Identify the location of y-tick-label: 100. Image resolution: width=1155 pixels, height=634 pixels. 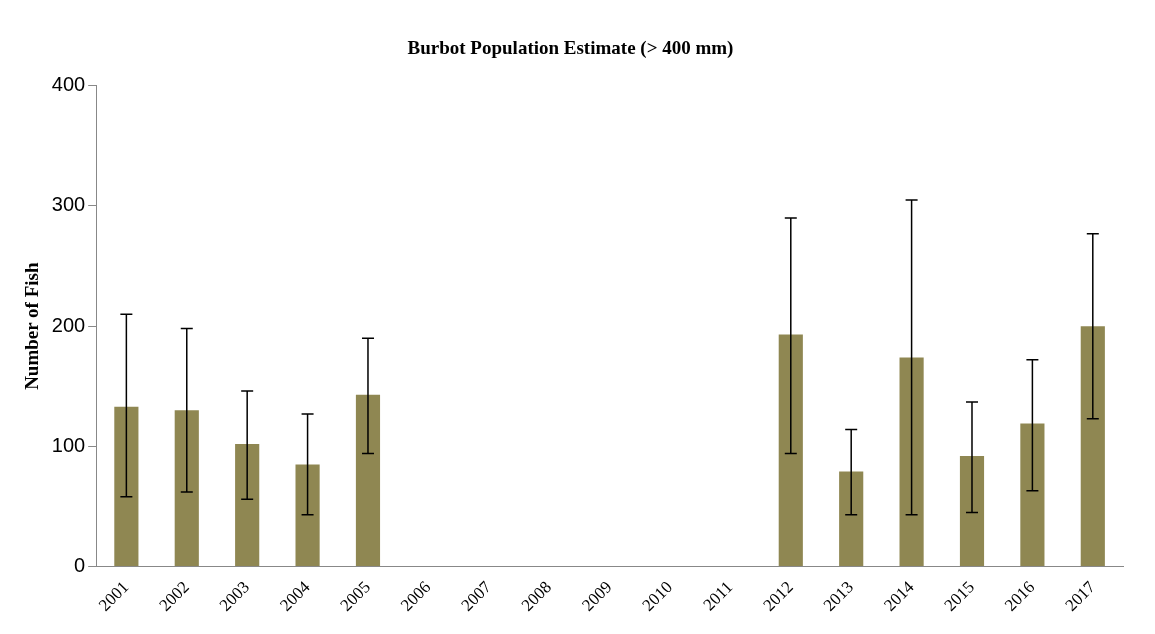
(68, 444).